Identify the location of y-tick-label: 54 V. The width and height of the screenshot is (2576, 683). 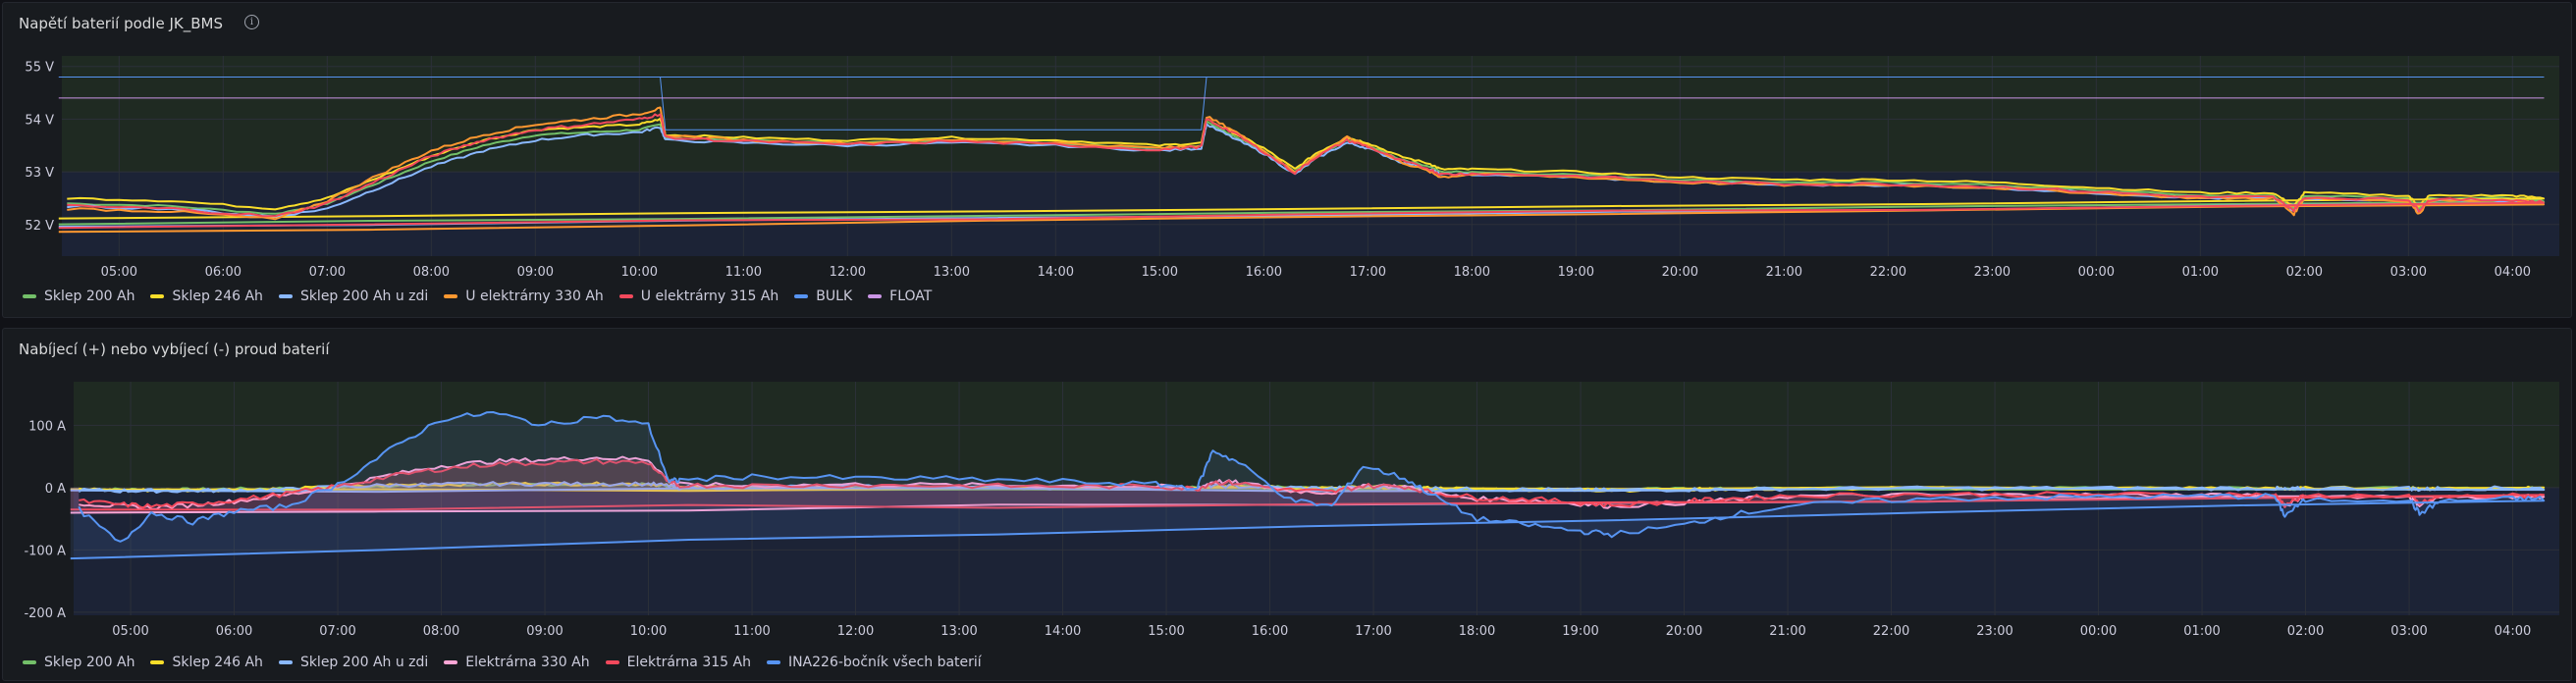
(39, 120).